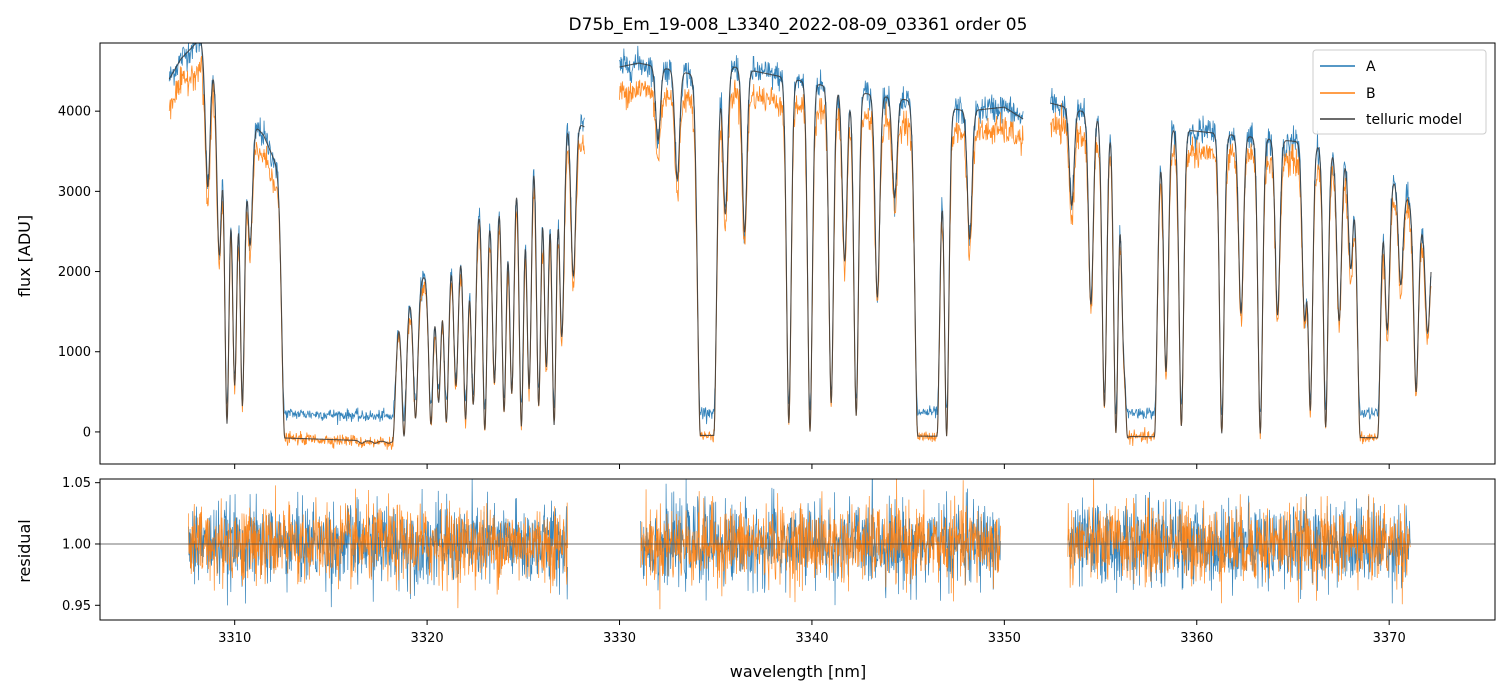  What do you see at coordinates (1371, 94) in the screenshot?
I see `legend-label-b: B` at bounding box center [1371, 94].